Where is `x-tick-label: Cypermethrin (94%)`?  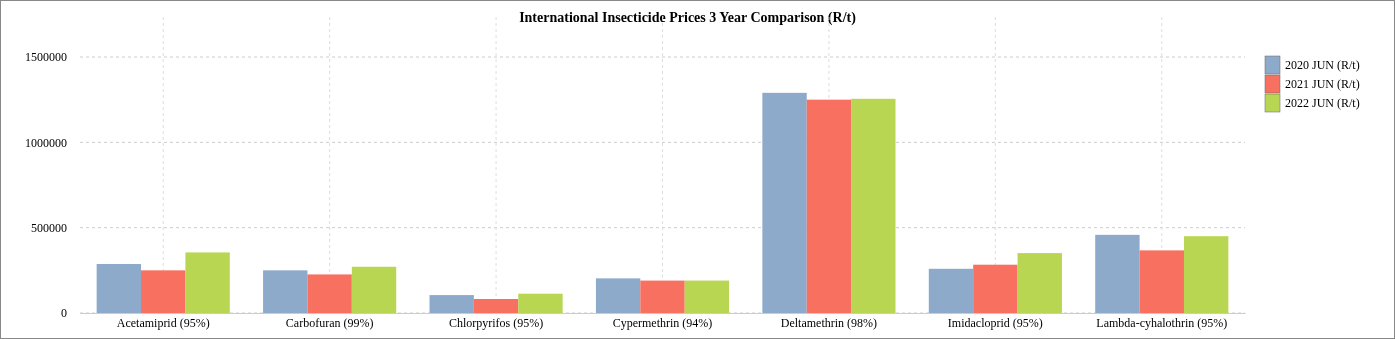 x-tick-label: Cypermethrin (94%) is located at coordinates (662, 322).